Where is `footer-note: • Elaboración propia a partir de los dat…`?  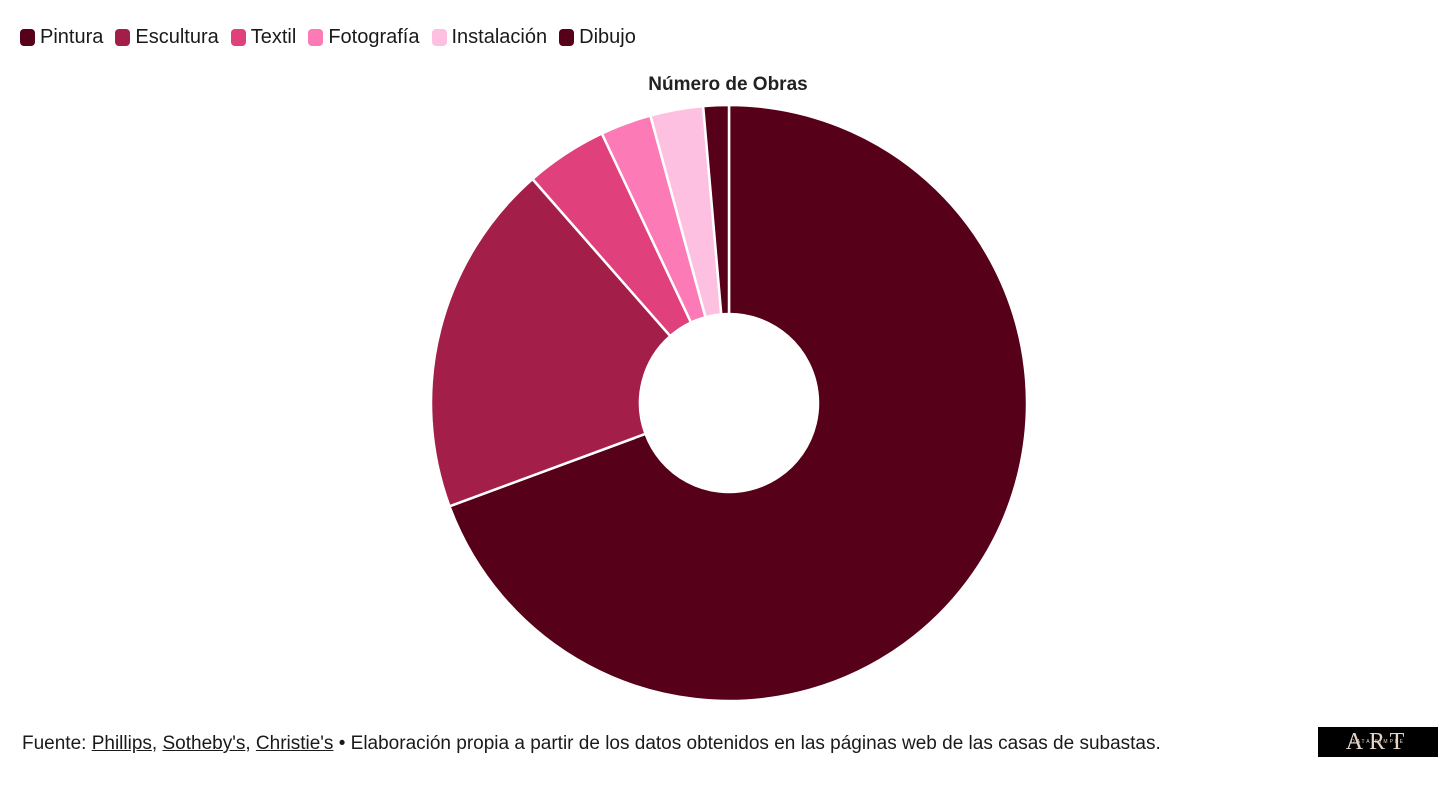 footer-note: • Elaboración propia a partir de los dat… is located at coordinates (747, 743).